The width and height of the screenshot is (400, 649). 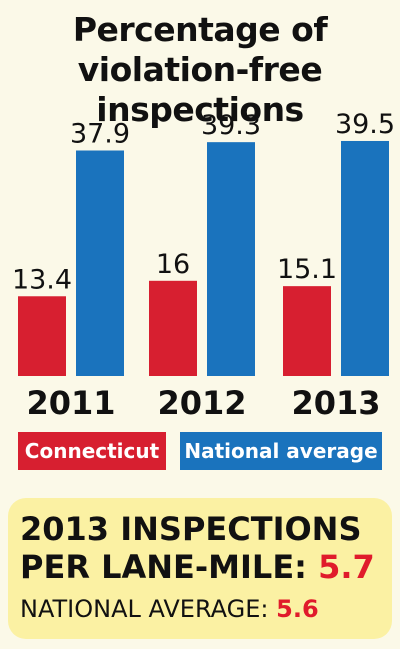 I want to click on chart-title-line-1: Percentage of, so click(x=200, y=29).